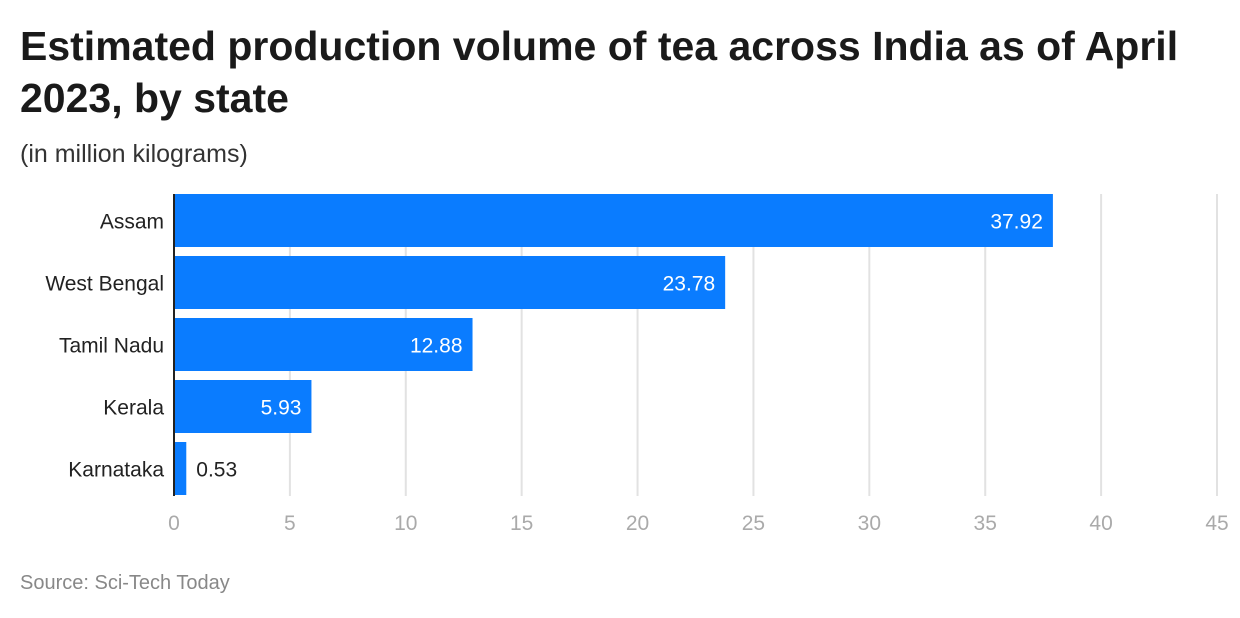  What do you see at coordinates (116, 470) in the screenshot?
I see `category-label: Karnataka` at bounding box center [116, 470].